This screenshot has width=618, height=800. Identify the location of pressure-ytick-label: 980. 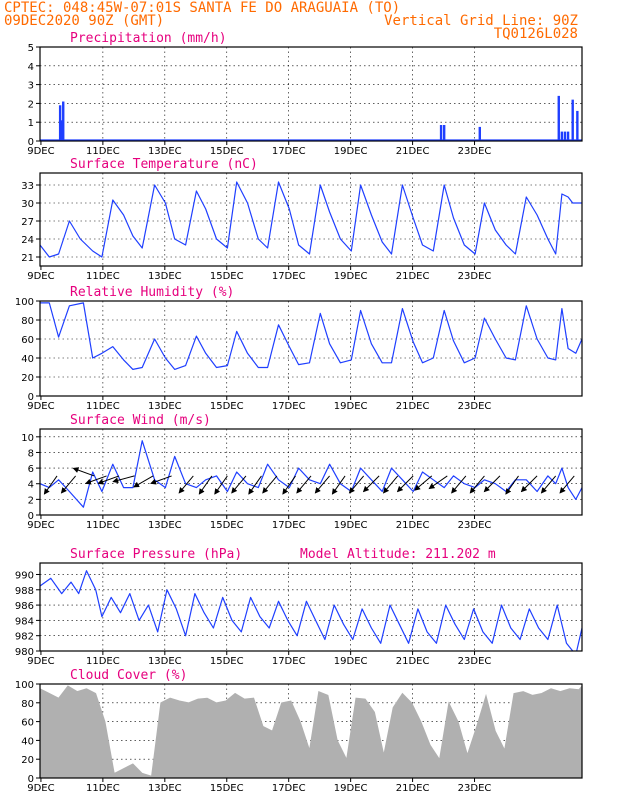
(24, 652).